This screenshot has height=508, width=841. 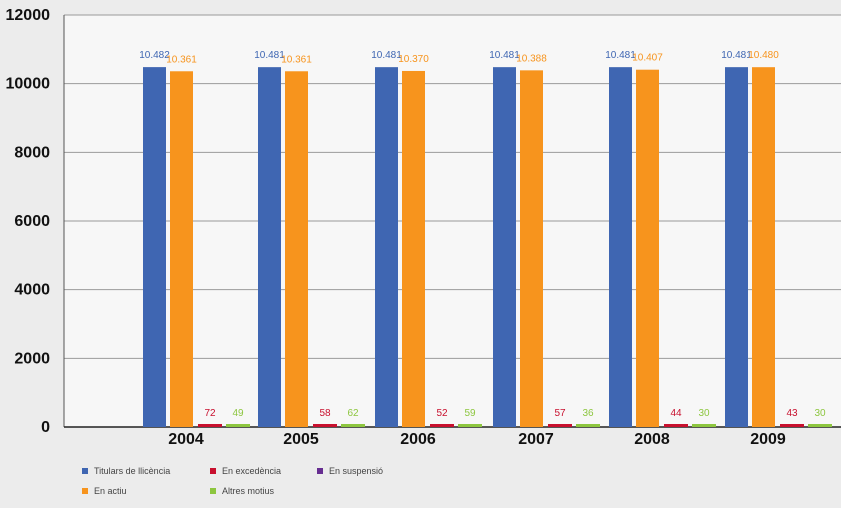 What do you see at coordinates (110, 491) in the screenshot?
I see `legend-label-actiu: En actiu` at bounding box center [110, 491].